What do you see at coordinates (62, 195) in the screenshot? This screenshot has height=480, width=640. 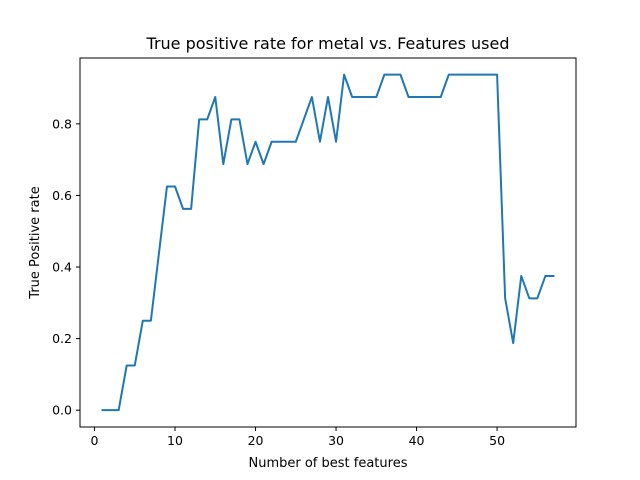 I see `y-tick-label: 0.6` at bounding box center [62, 195].